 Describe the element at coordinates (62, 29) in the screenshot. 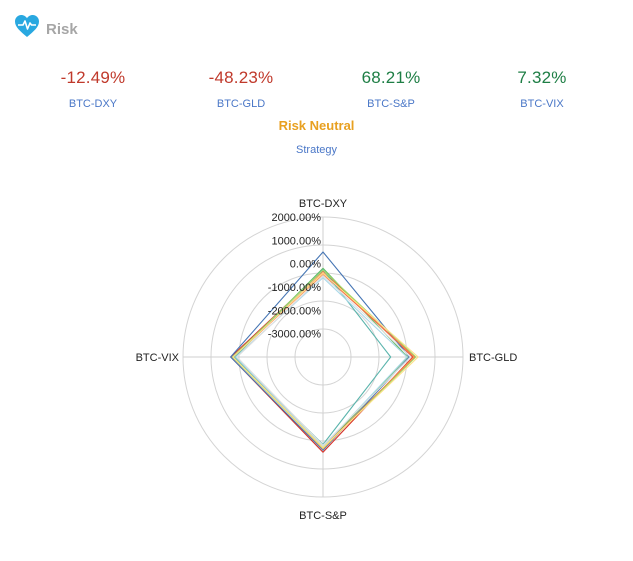

I see `panel-title: Risk` at that location.